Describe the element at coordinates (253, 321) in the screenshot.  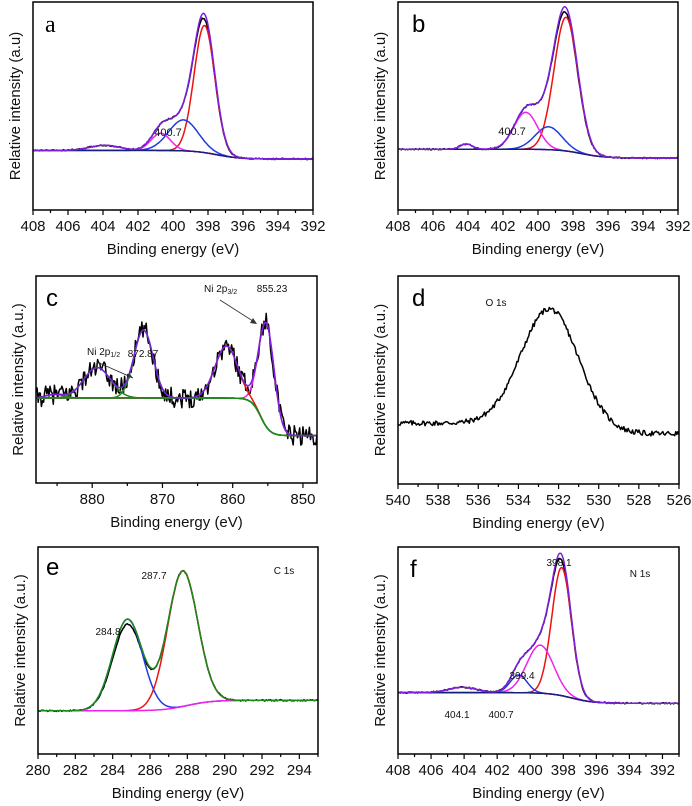
I see `arrow-head` at that location.